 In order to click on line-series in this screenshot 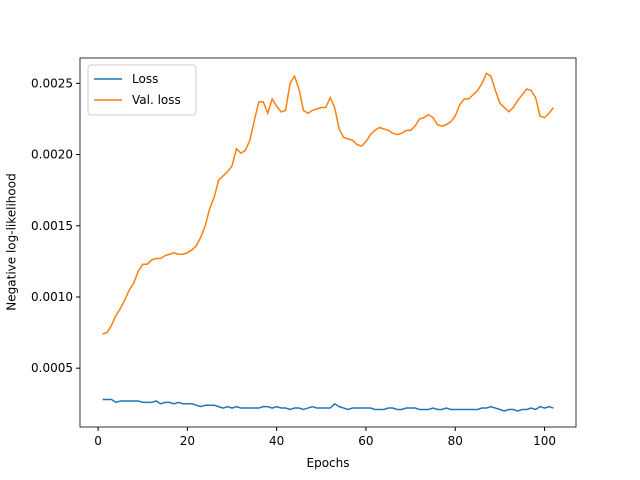, I will do `click(328, 405)`.